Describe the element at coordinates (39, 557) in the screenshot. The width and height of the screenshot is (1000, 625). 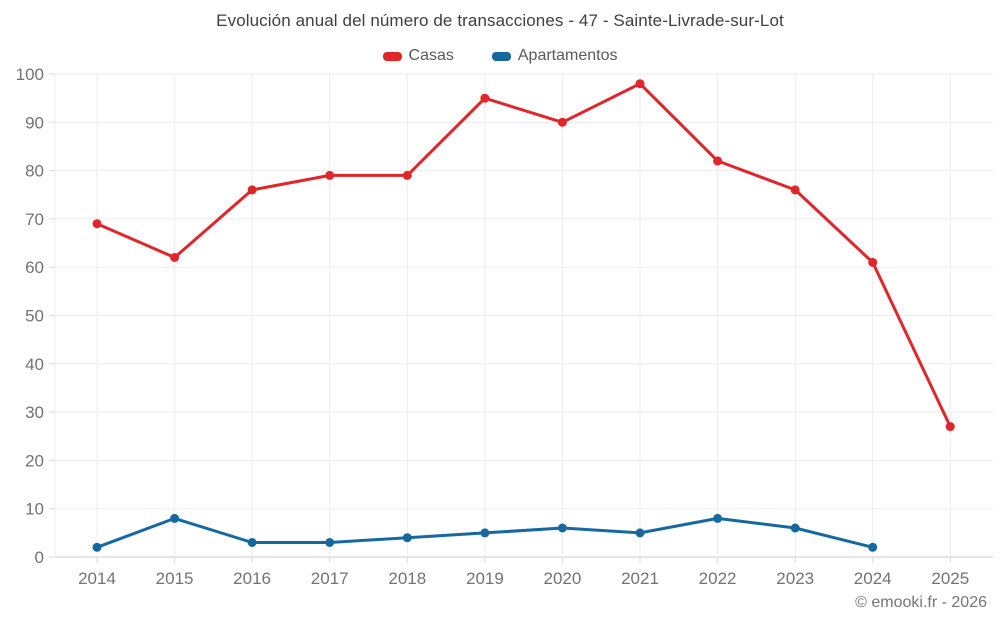
I see `y-tick-label: 0` at that location.